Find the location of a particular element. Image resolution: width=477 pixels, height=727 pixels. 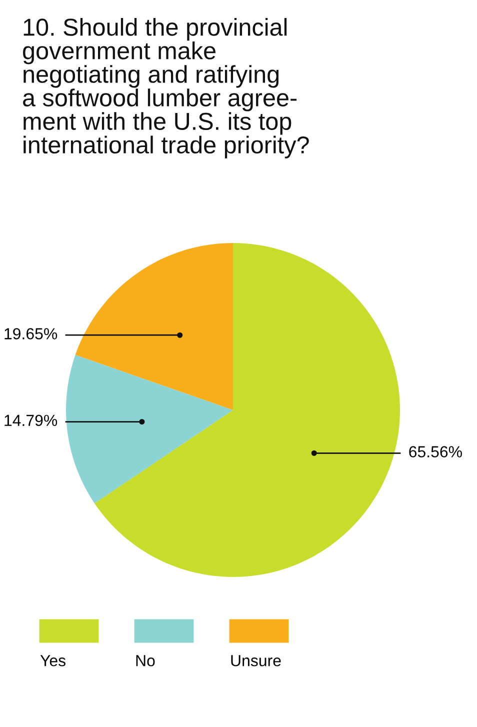

chart-title: 10. Should the provincial government make negotiating and ratifying a softwood lumber agree- ment with the U.S. its top international trade priority? is located at coordinates (166, 88).